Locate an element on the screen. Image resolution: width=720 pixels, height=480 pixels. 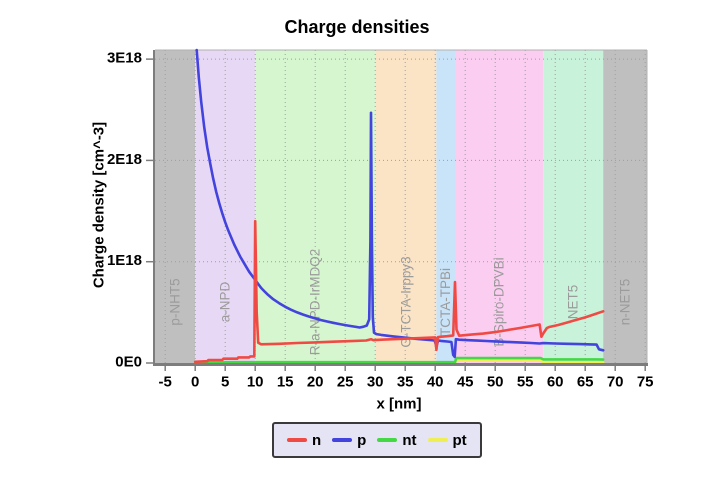
legend-label: p is located at coordinates (362, 440).